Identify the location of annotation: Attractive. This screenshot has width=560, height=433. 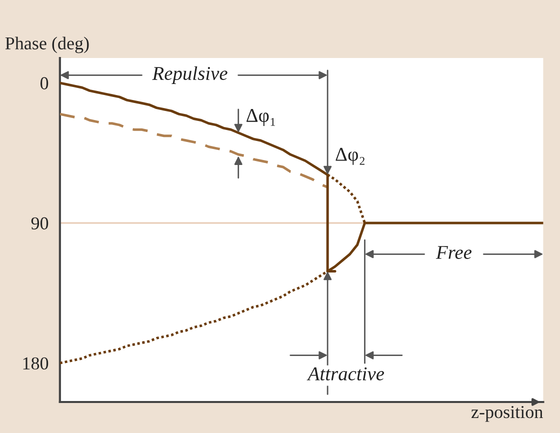
(345, 373).